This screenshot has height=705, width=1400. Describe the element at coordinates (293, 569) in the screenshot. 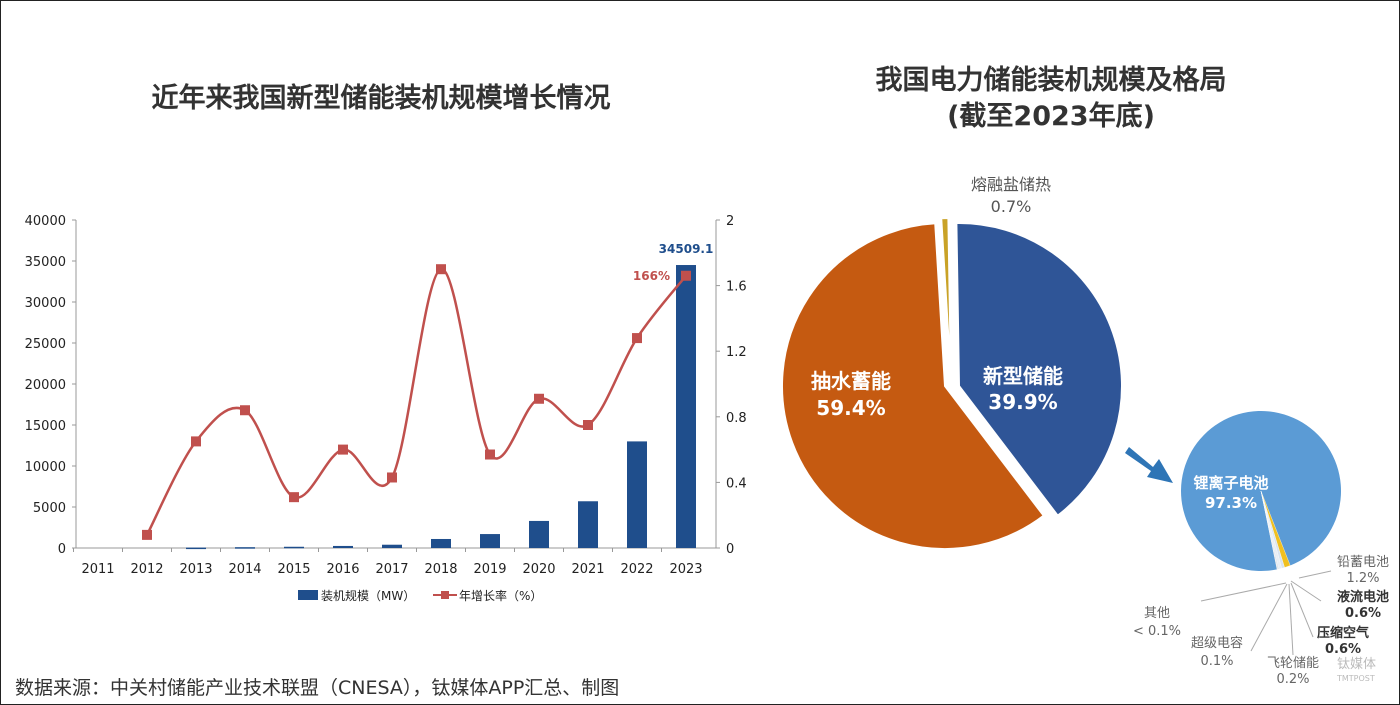

I see `x-tick-label: 2015` at that location.